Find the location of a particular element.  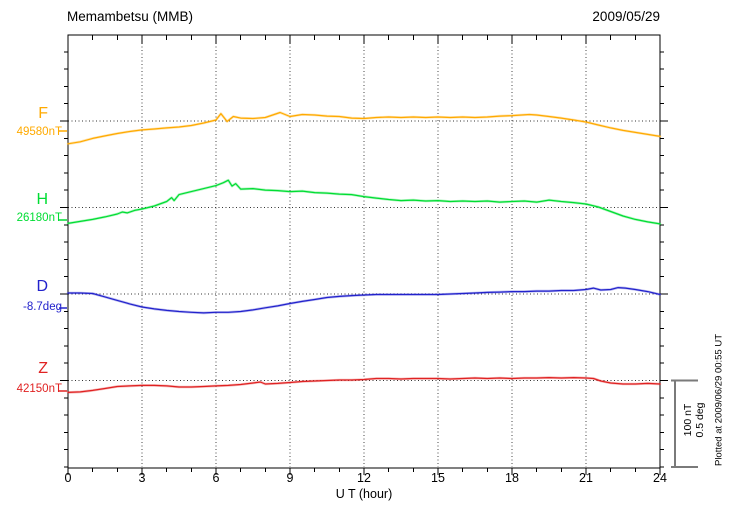

x-tick-label: 3 is located at coordinates (142, 478).